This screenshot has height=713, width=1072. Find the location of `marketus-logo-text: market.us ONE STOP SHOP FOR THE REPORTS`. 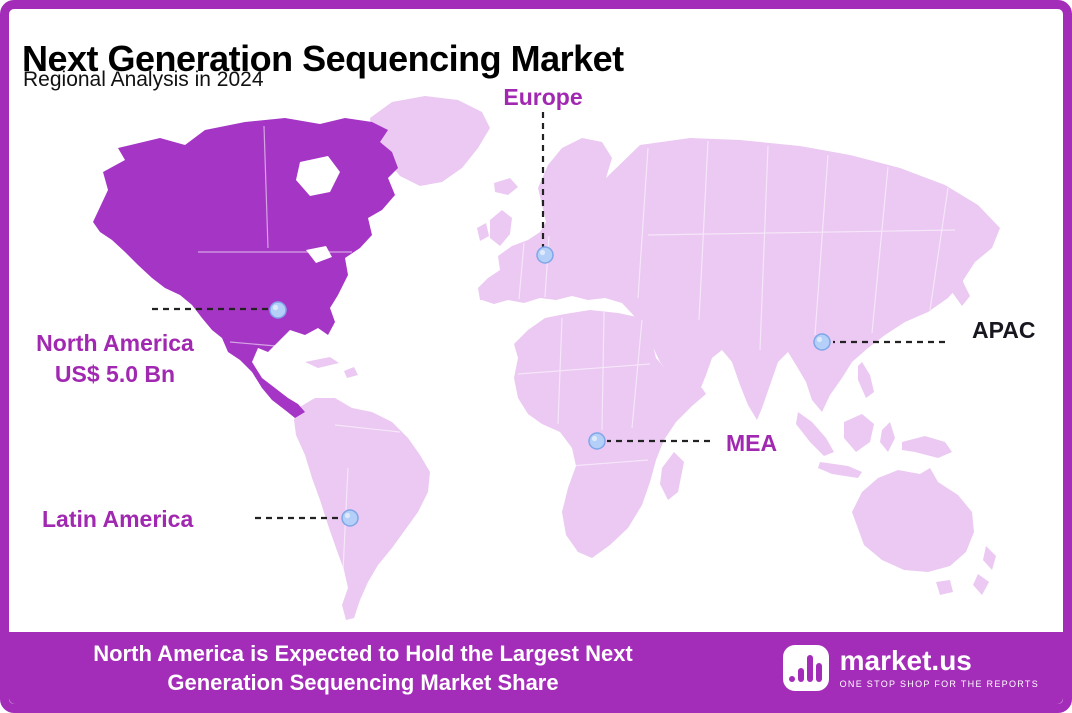

marketus-logo-text: market.us ONE STOP SHOP FOR THE REPORTS is located at coordinates (939, 667).